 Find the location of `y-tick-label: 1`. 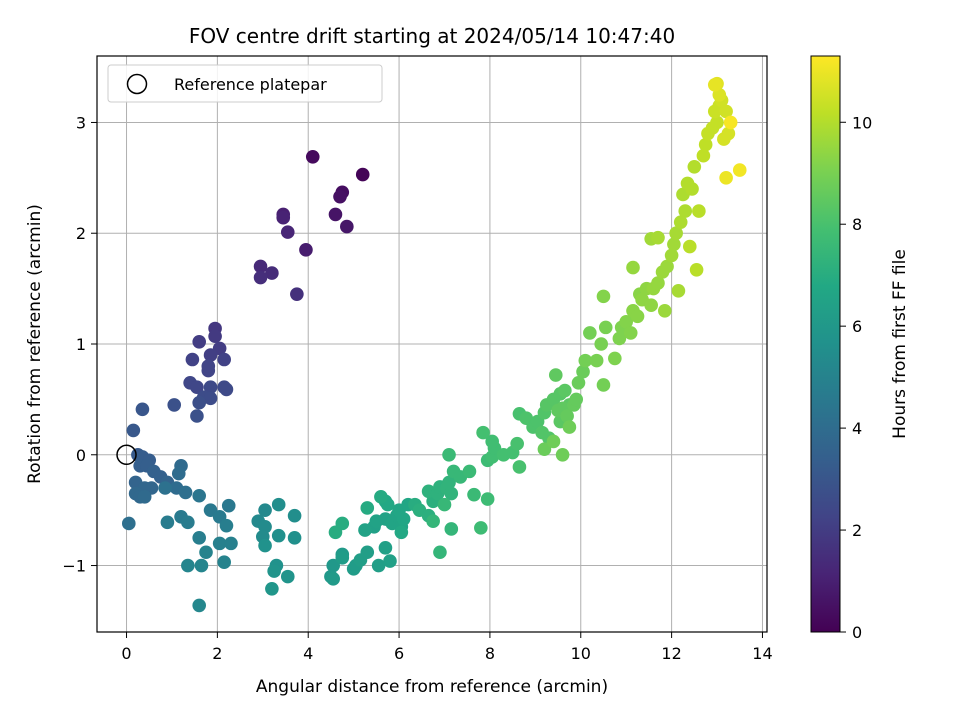

y-tick-label: 1 is located at coordinates (81, 344).